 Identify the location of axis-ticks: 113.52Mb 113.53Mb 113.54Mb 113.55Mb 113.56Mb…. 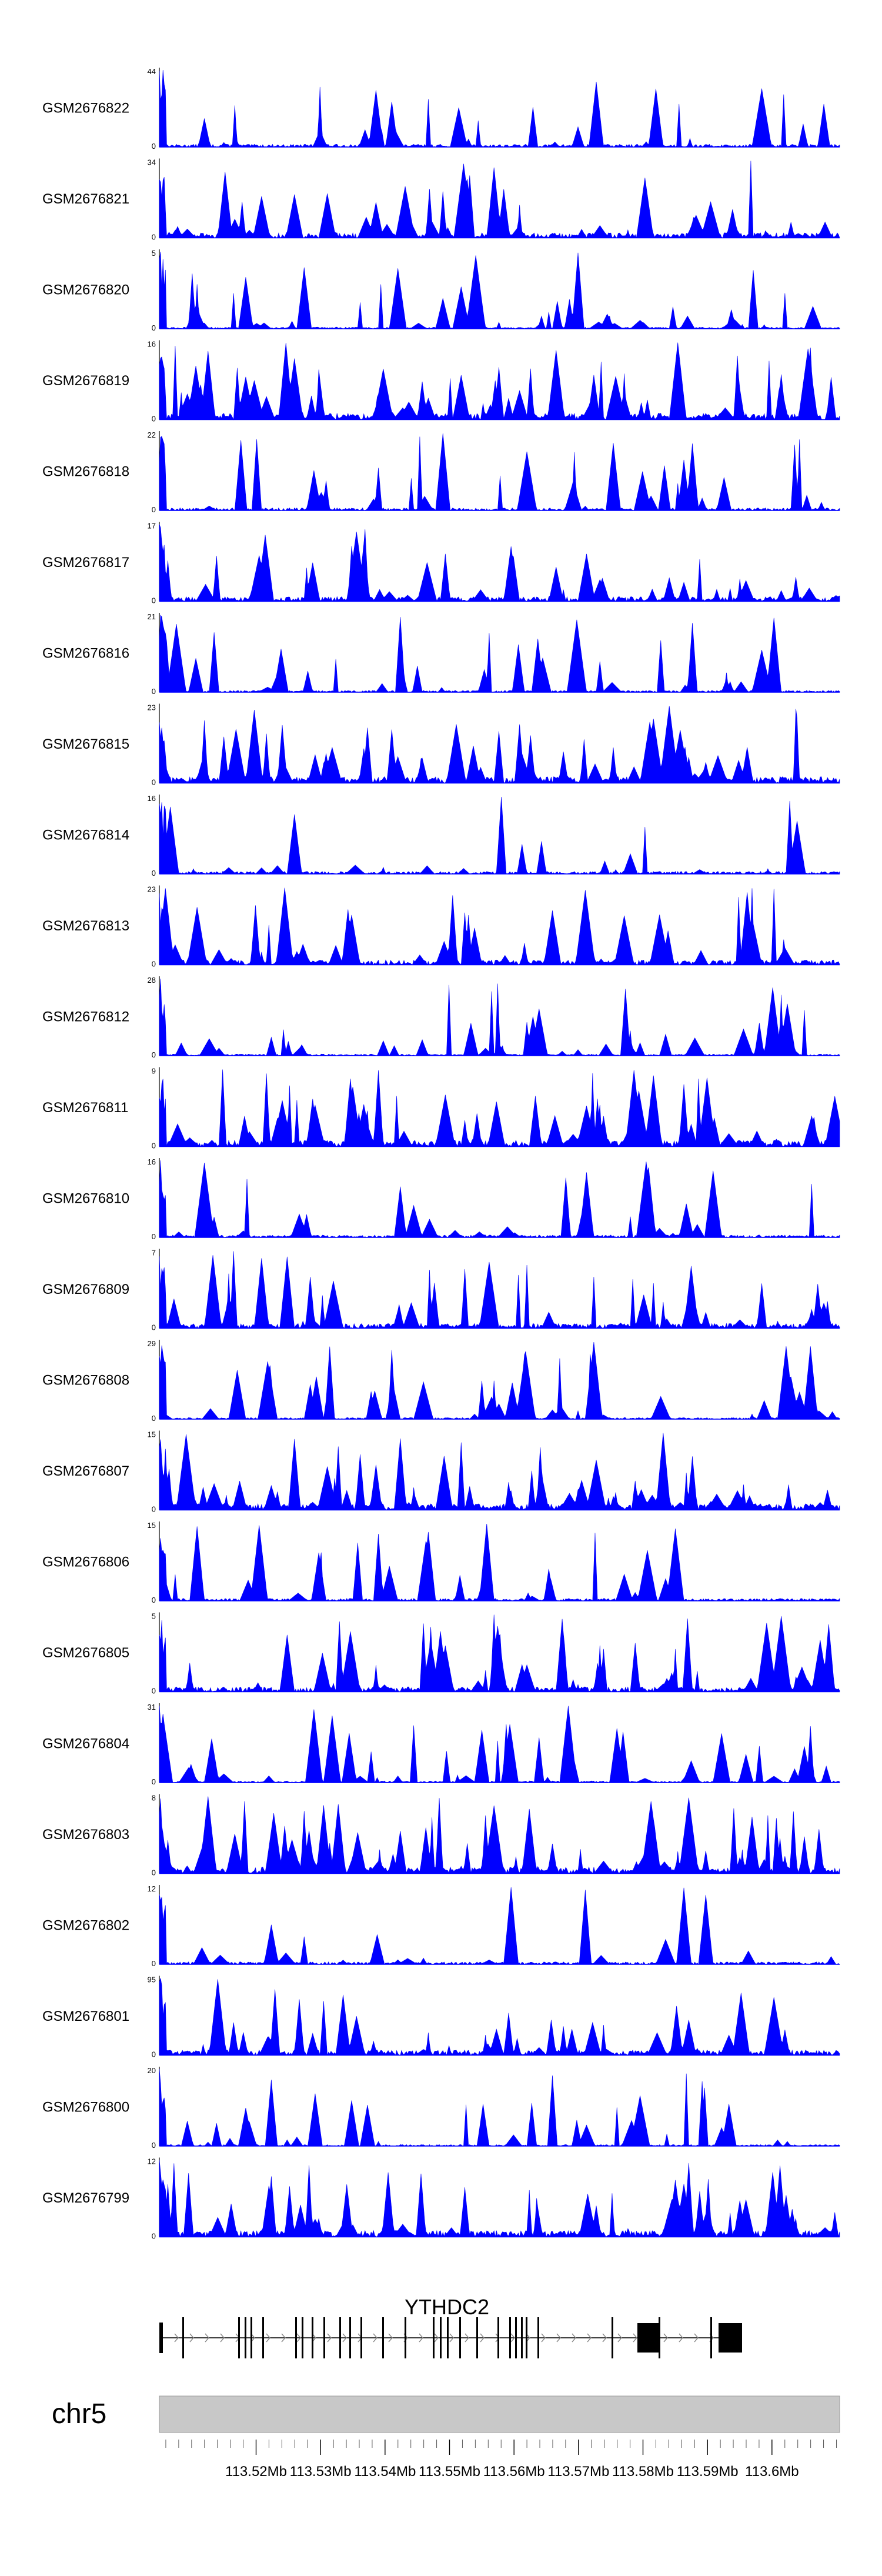
(501, 2460).